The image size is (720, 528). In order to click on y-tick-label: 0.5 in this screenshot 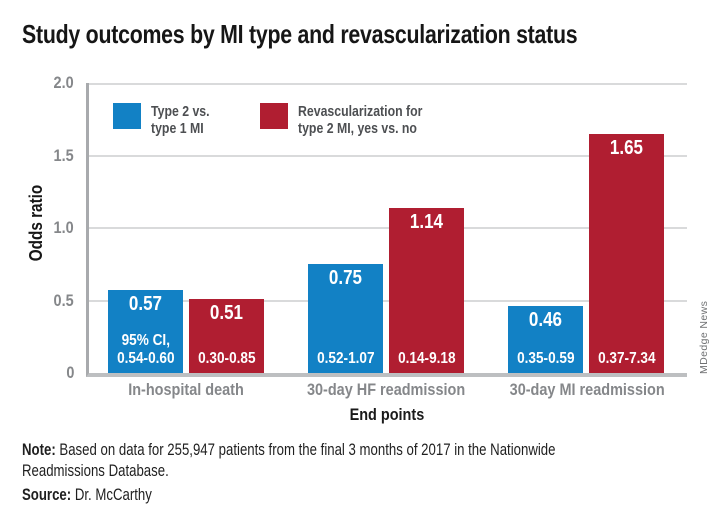, I will do `click(63, 300)`.